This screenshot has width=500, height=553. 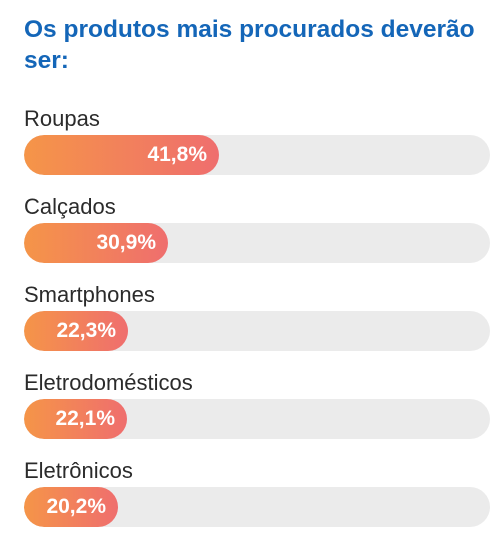 What do you see at coordinates (108, 382) in the screenshot?
I see `category-label: Eletrodomésticos` at bounding box center [108, 382].